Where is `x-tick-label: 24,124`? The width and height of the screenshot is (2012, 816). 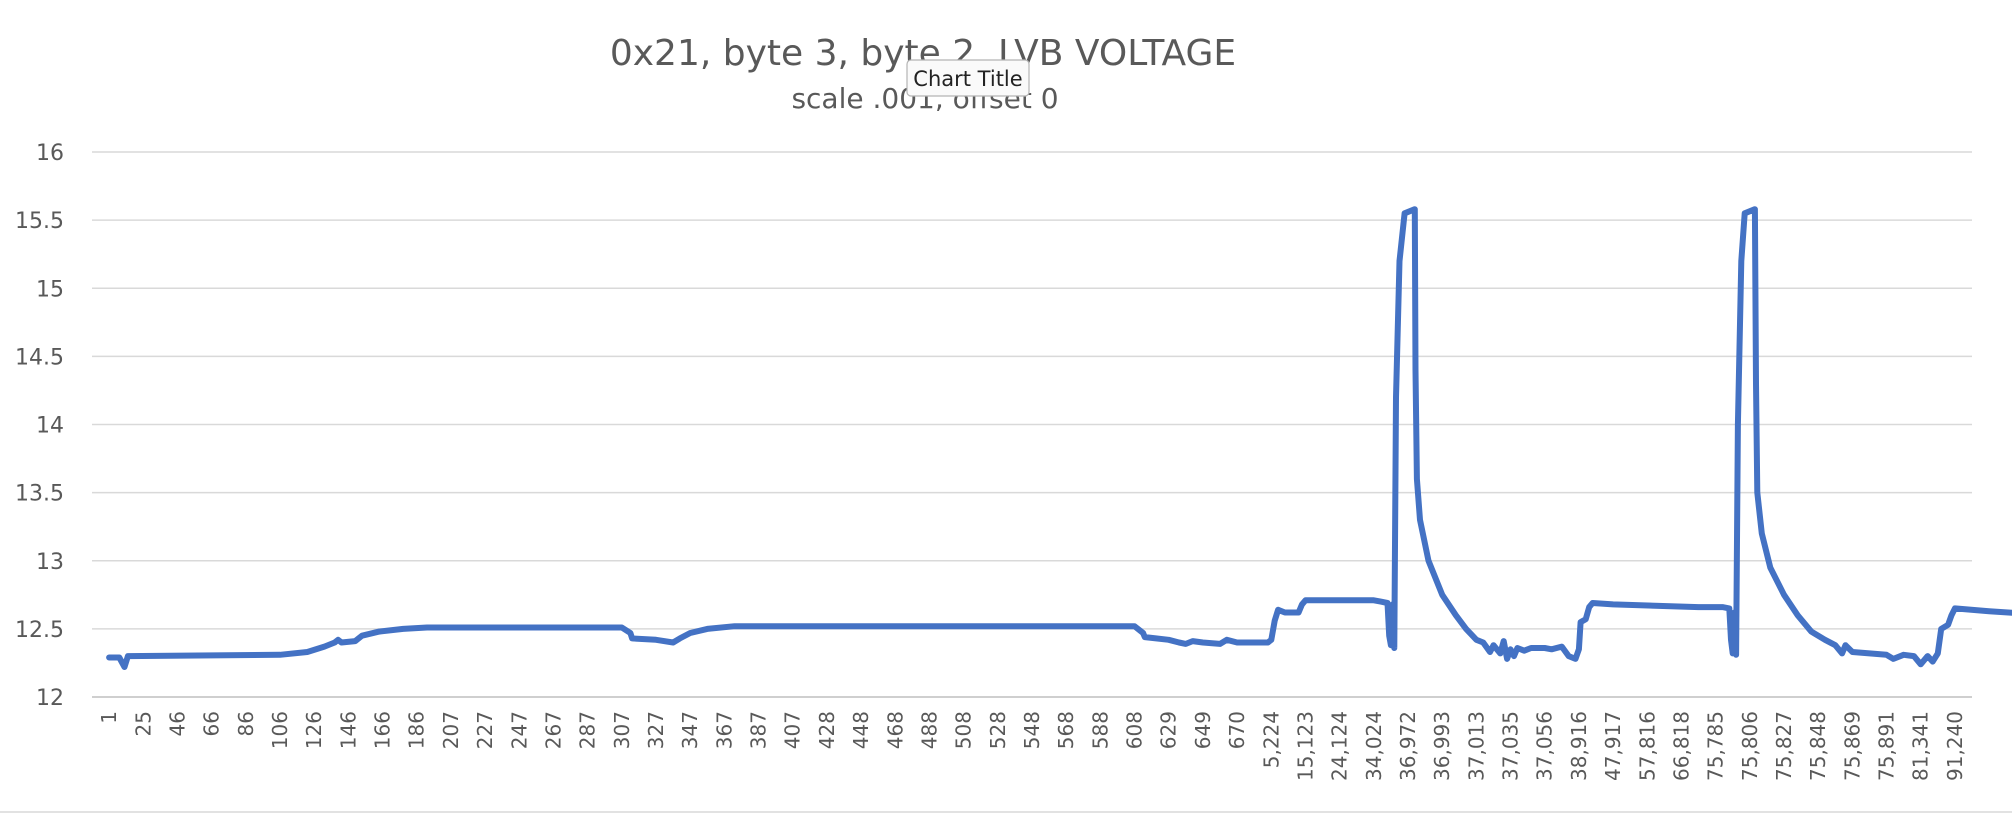
x-tick-label: 24,124 is located at coordinates (1340, 746).